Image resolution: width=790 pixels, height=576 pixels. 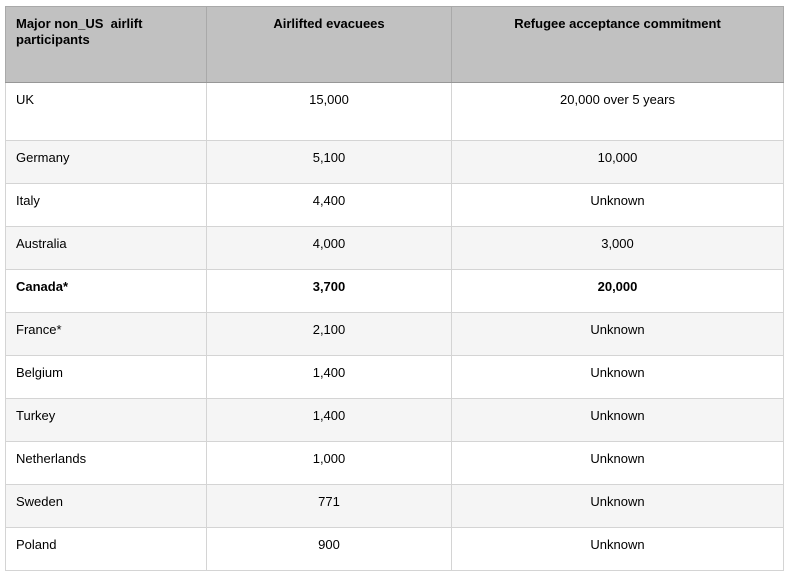 What do you see at coordinates (329, 549) in the screenshot?
I see `evacuees-cell: 900` at bounding box center [329, 549].